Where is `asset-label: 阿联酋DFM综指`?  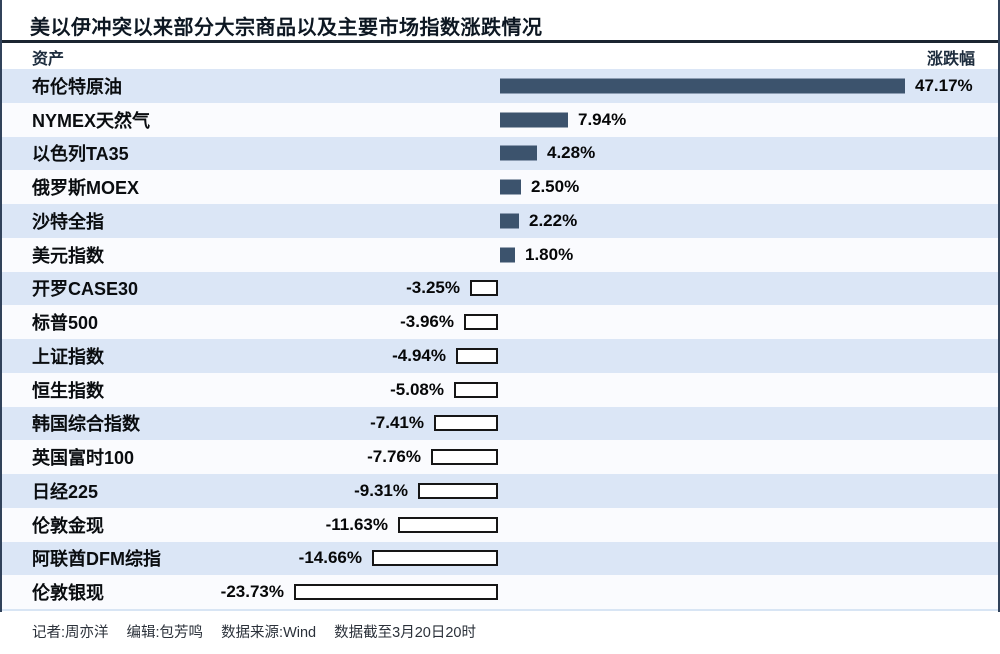
asset-label: 阿联酋DFM综指 is located at coordinates (96, 559).